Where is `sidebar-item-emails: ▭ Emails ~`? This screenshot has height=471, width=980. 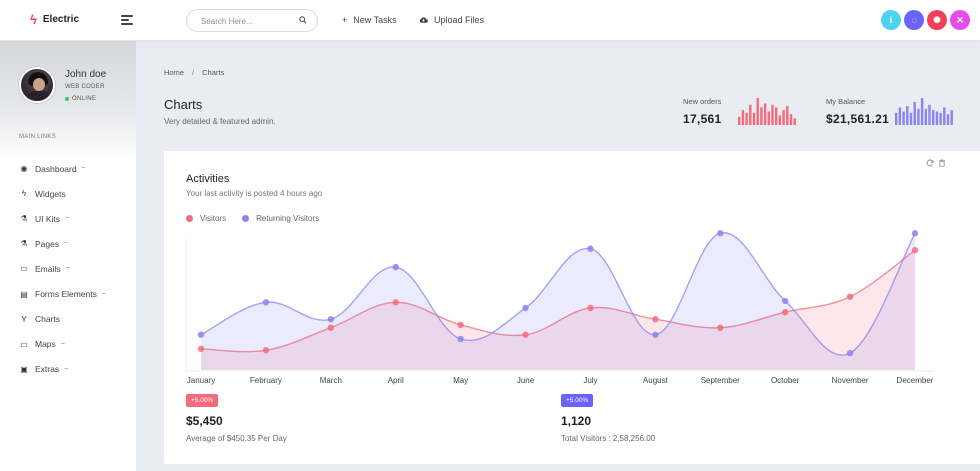
sidebar-item-emails: ▭ Emails ~ is located at coordinates (62, 268).